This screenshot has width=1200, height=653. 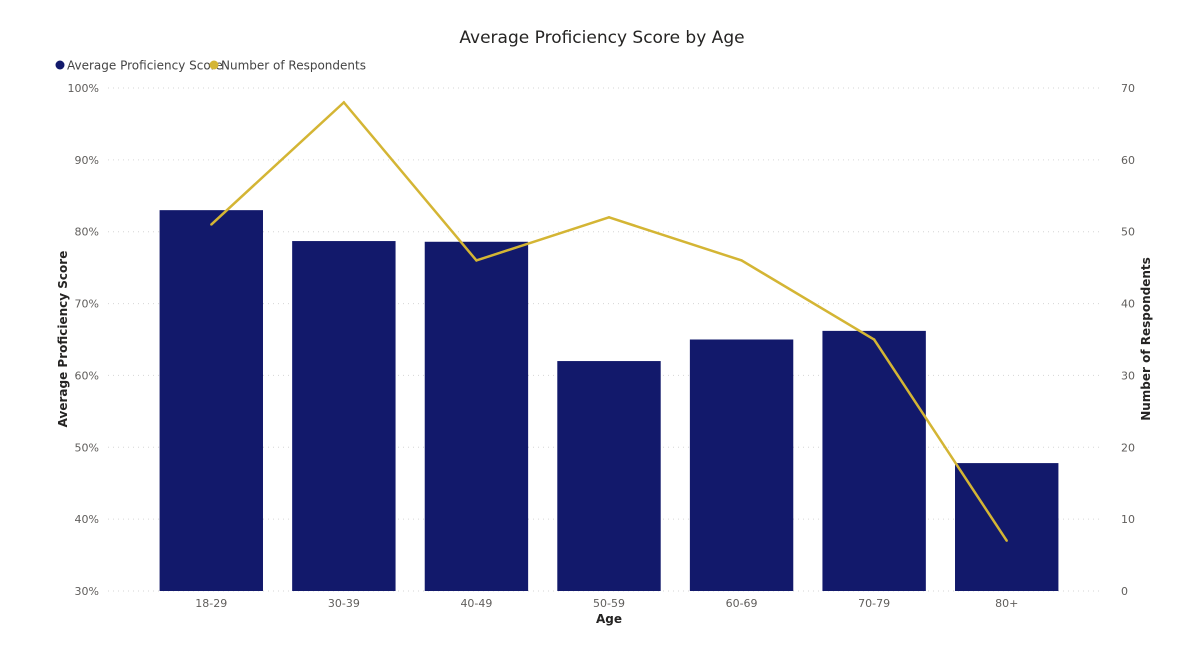 I want to click on y-right-tick-label: 20, so click(x=1128, y=447).